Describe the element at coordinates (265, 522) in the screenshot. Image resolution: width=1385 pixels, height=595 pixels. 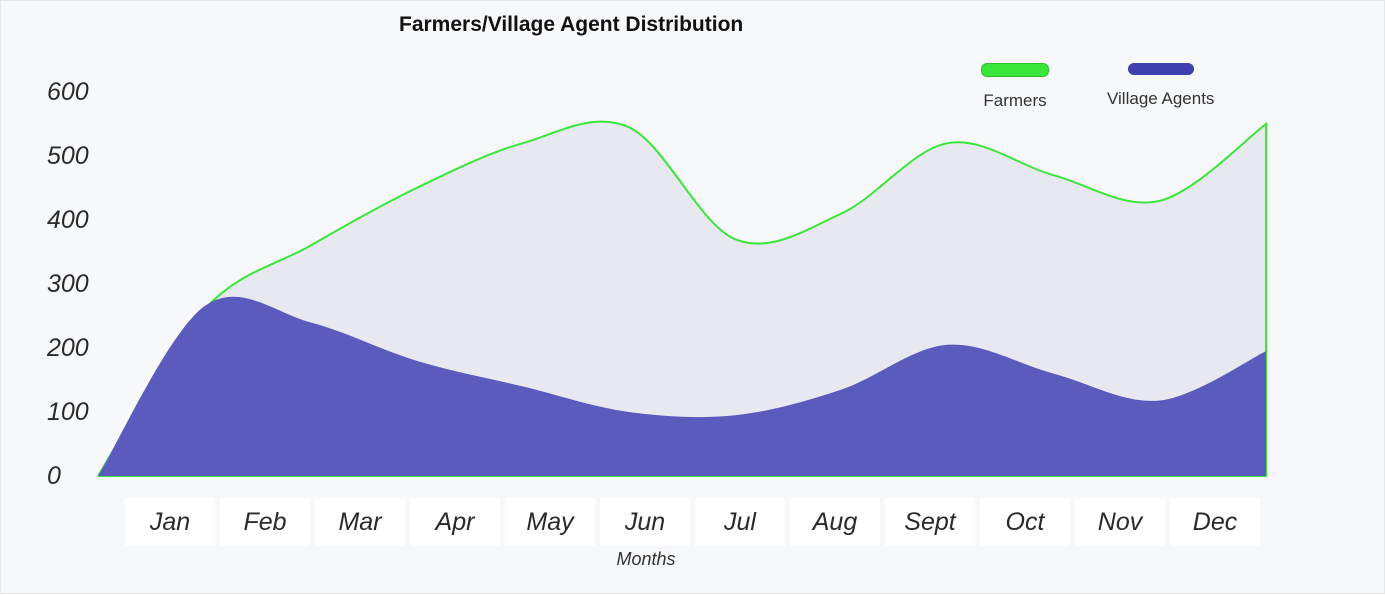
I see `x-tick-label: Feb` at that location.